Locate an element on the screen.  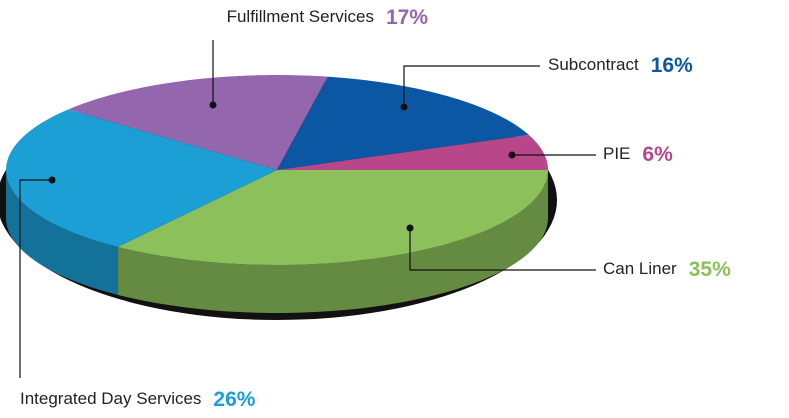
category-name: Integrated Day Services is located at coordinates (110, 398).